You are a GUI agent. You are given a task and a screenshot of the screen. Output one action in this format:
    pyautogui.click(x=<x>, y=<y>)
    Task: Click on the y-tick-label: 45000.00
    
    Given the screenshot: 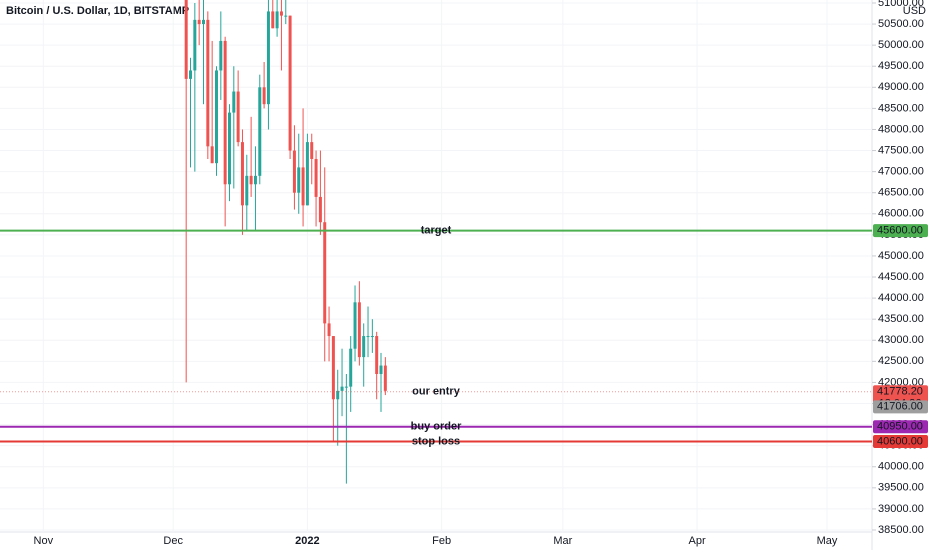 What is the action you would take?
    pyautogui.click(x=901, y=256)
    